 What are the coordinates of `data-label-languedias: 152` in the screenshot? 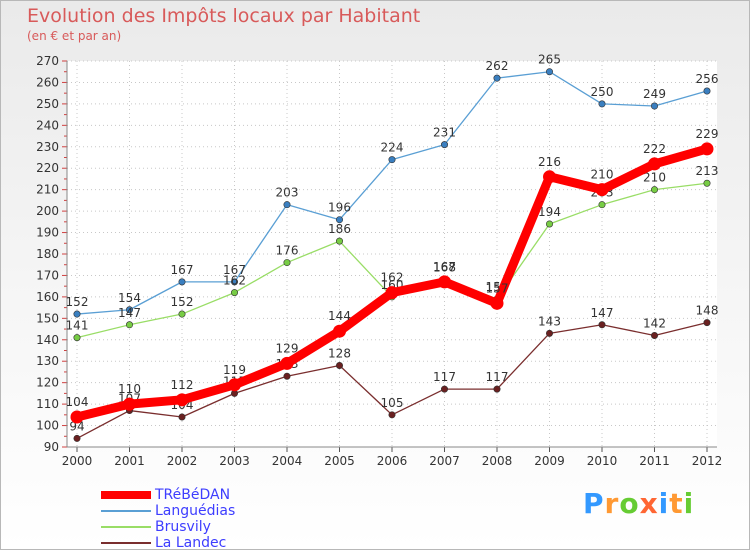 It's located at (77, 302).